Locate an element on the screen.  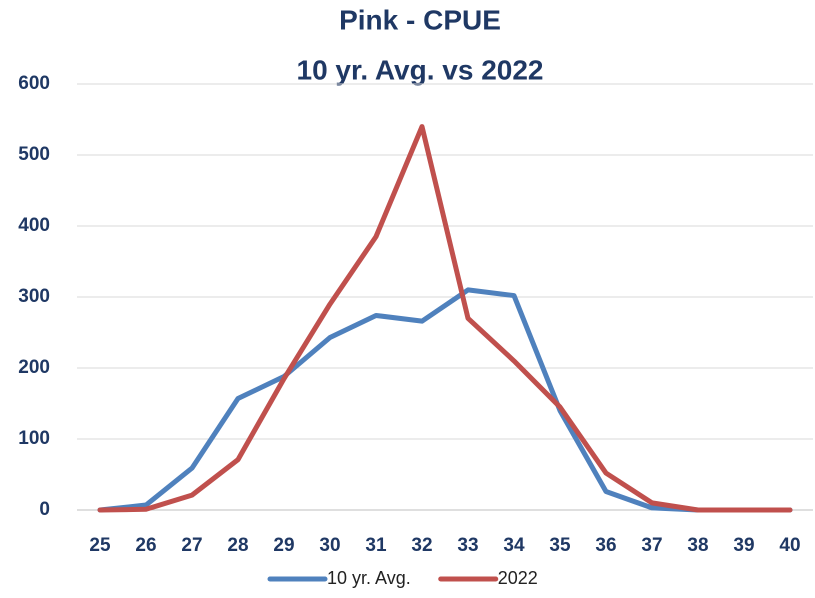
y-tick-label: 100 is located at coordinates (34, 438).